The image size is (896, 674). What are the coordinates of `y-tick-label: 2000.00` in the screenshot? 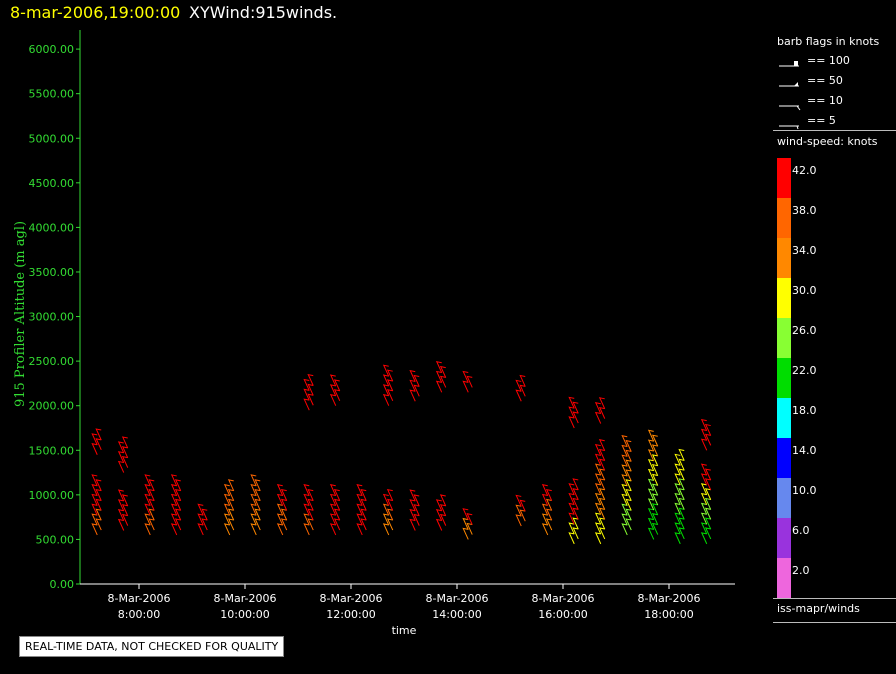 It's located at (52, 406).